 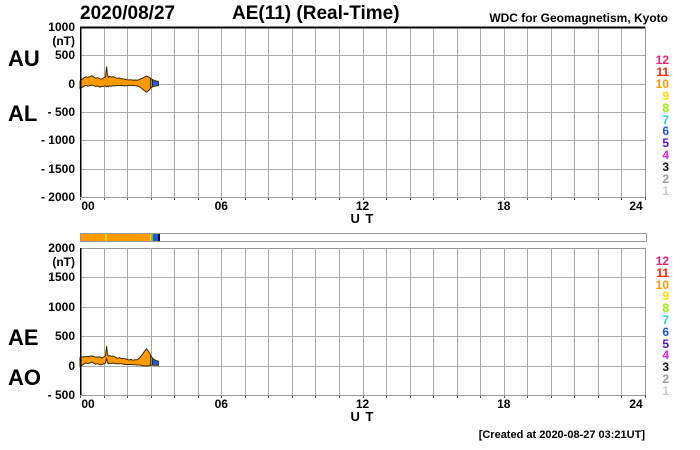 What do you see at coordinates (363, 237) in the screenshot?
I see `data-coverage-bar` at bounding box center [363, 237].